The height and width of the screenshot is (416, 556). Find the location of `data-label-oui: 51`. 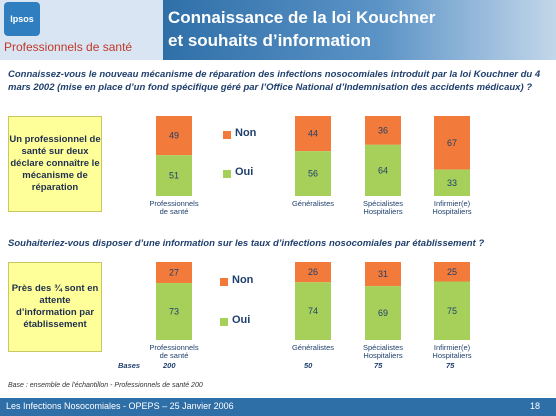

data-label-oui: 51 is located at coordinates (174, 176).